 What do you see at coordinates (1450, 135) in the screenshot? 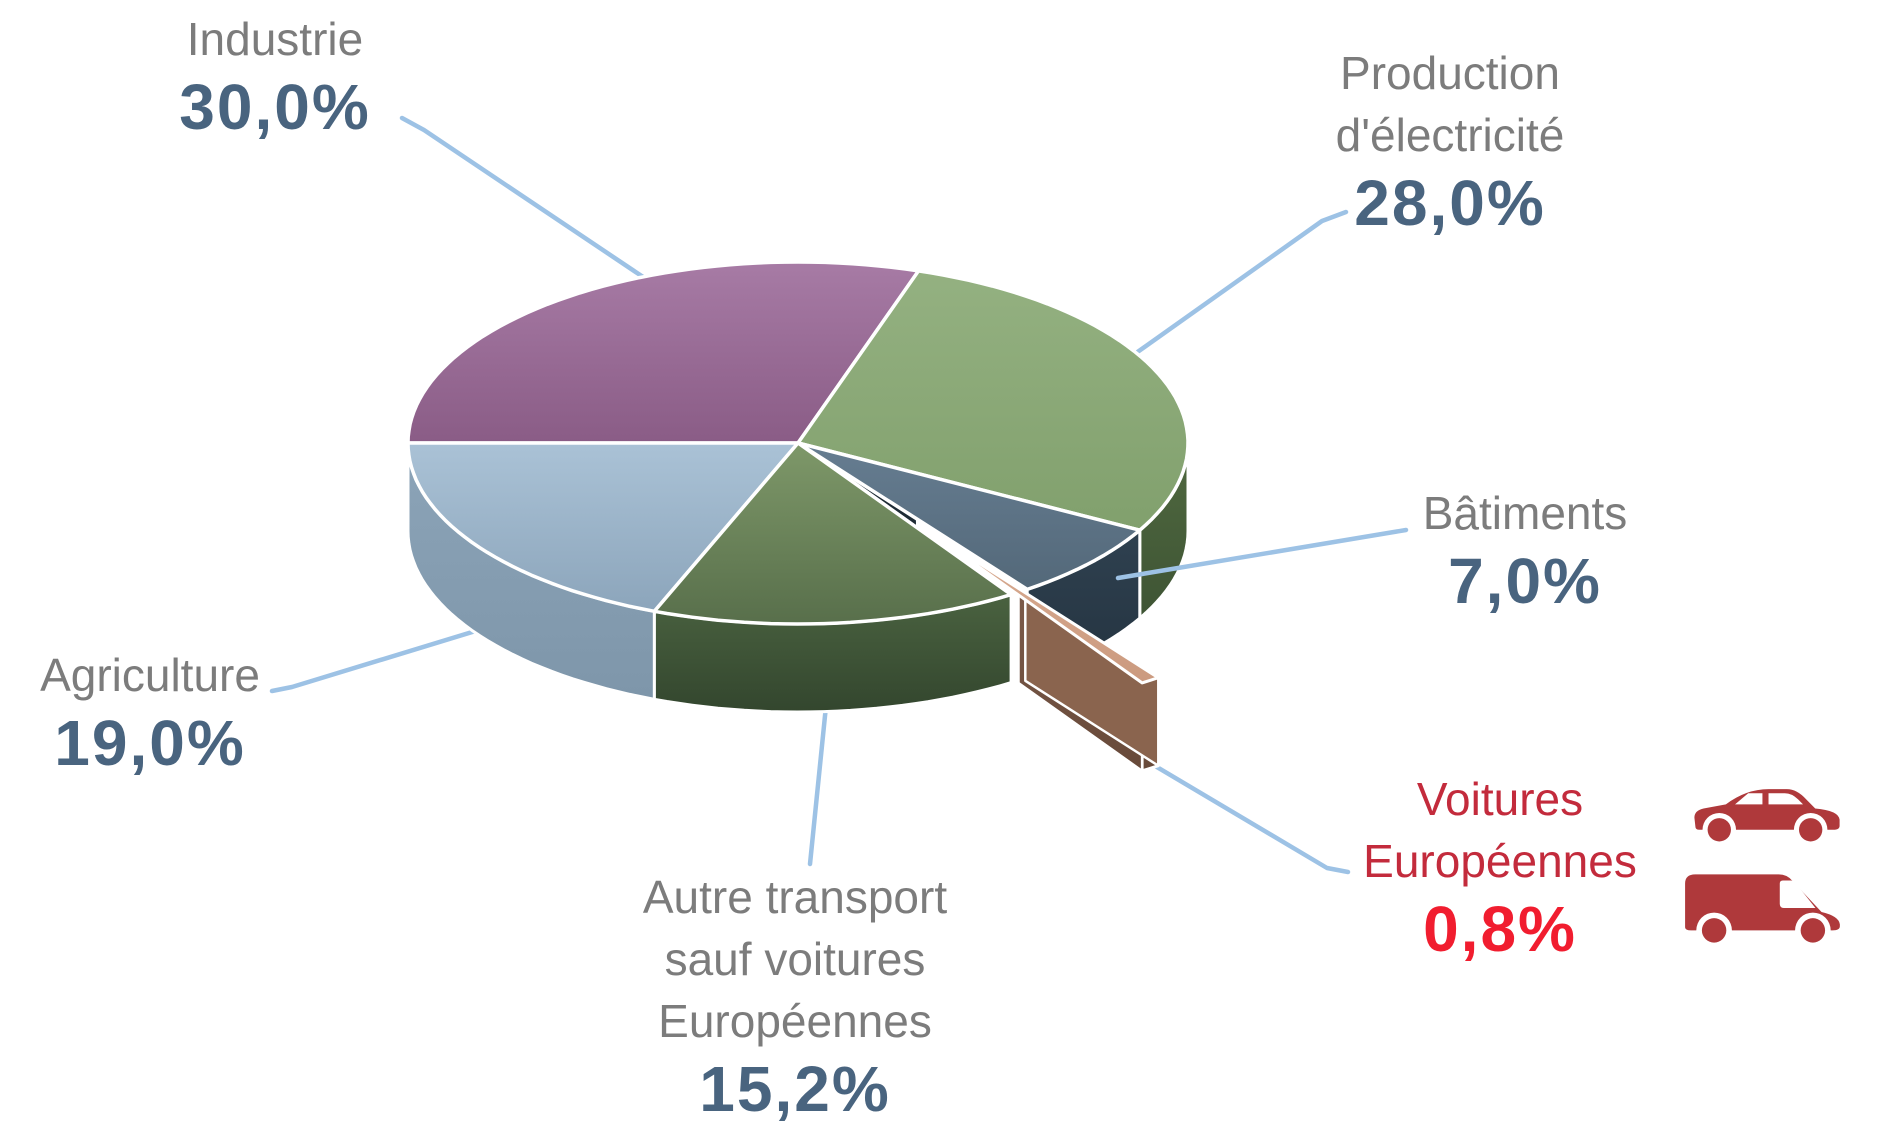
I see `label-production-name-2: d'électricité` at bounding box center [1450, 135].